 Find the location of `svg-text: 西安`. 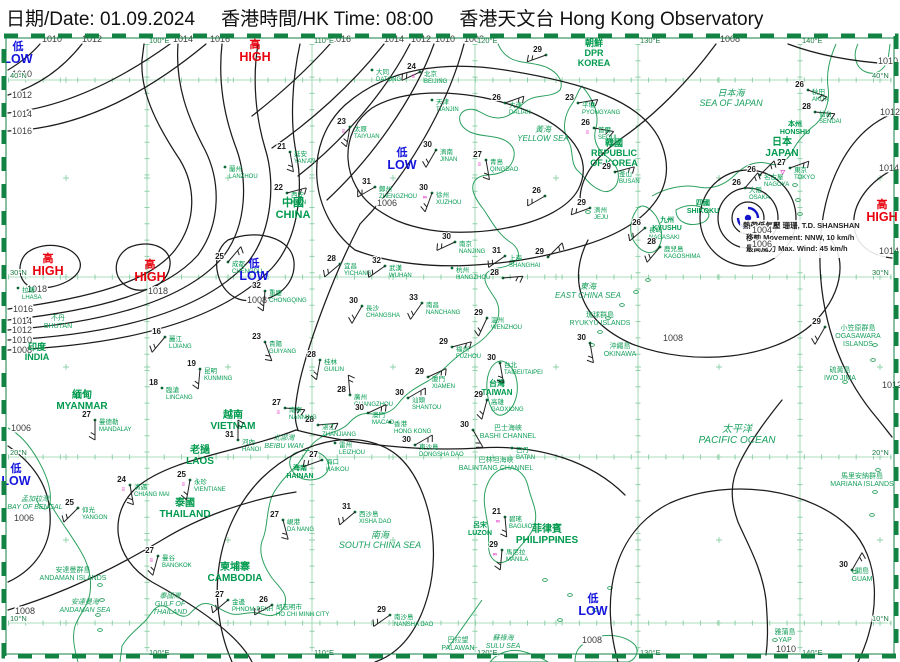

svg-text: 西安 is located at coordinates (298, 194).